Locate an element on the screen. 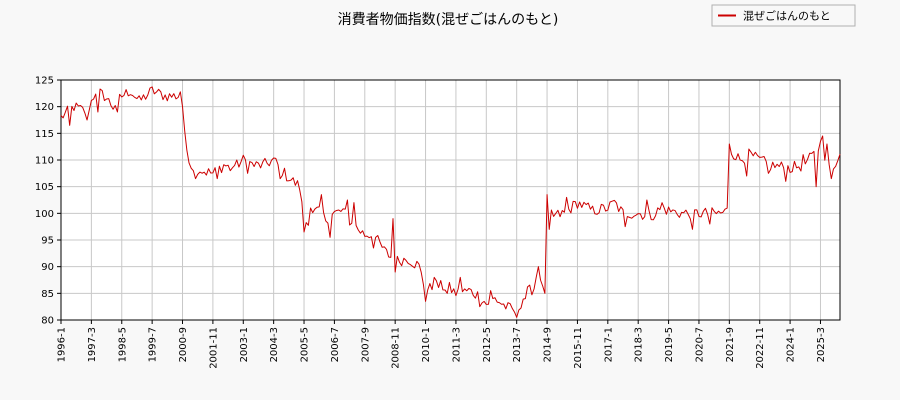  x-tick-label: 2006-7 is located at coordinates (335, 344).